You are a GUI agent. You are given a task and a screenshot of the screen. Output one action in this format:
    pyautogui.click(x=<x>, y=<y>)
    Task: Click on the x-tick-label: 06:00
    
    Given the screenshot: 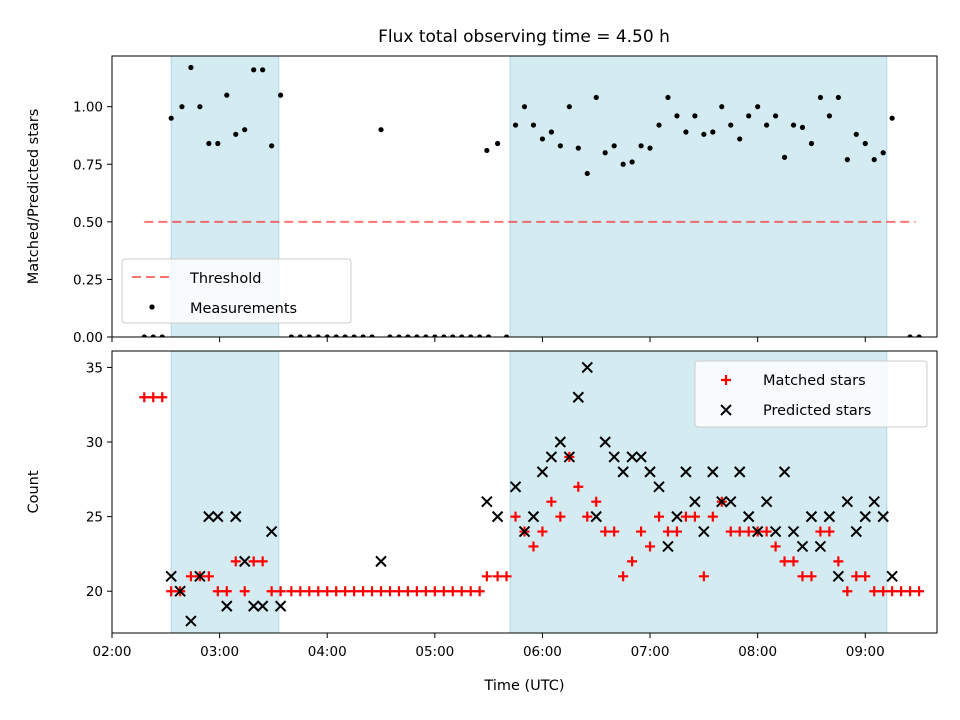 What is the action you would take?
    pyautogui.click(x=542, y=652)
    